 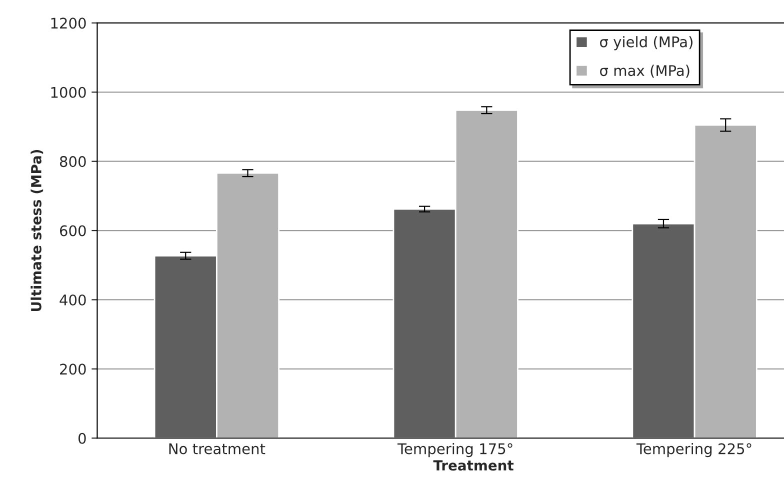 I want to click on legend-label: σ max (MPa), so click(x=645, y=71).